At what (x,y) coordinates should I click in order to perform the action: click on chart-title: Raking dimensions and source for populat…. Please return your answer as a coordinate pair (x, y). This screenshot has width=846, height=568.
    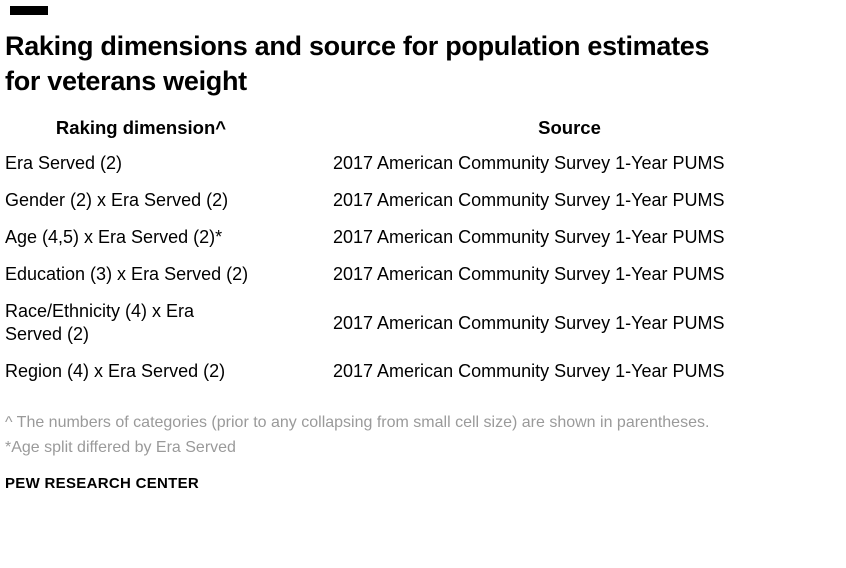
    Looking at the image, I should click on (357, 64).